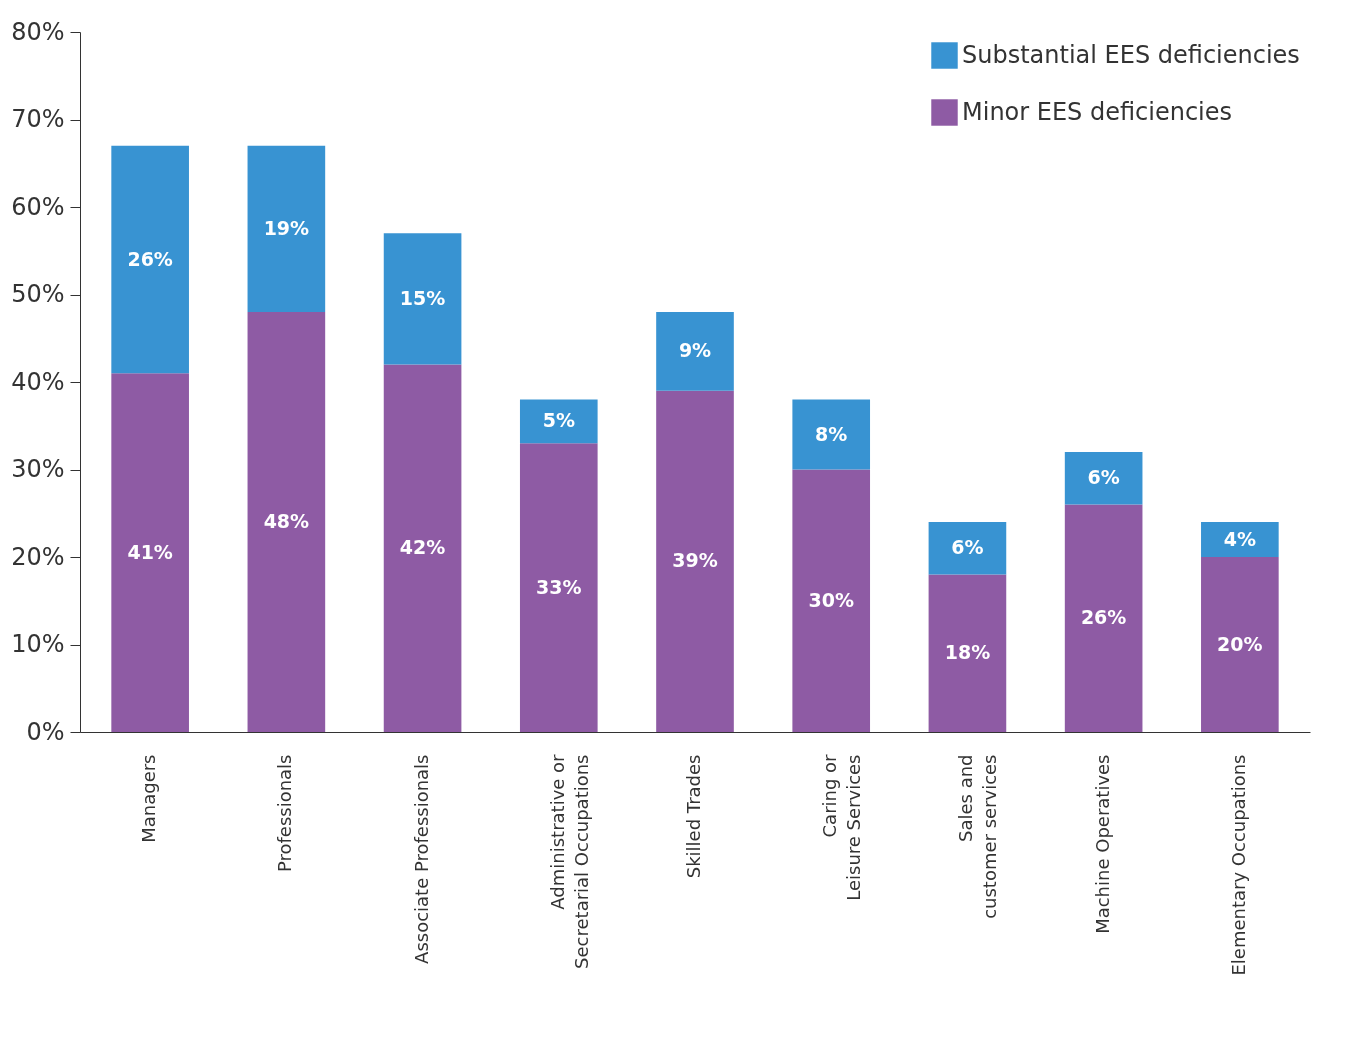 This screenshot has width=1347, height=1050. What do you see at coordinates (38, 381) in the screenshot?
I see `y-tick-label: 40%` at bounding box center [38, 381].